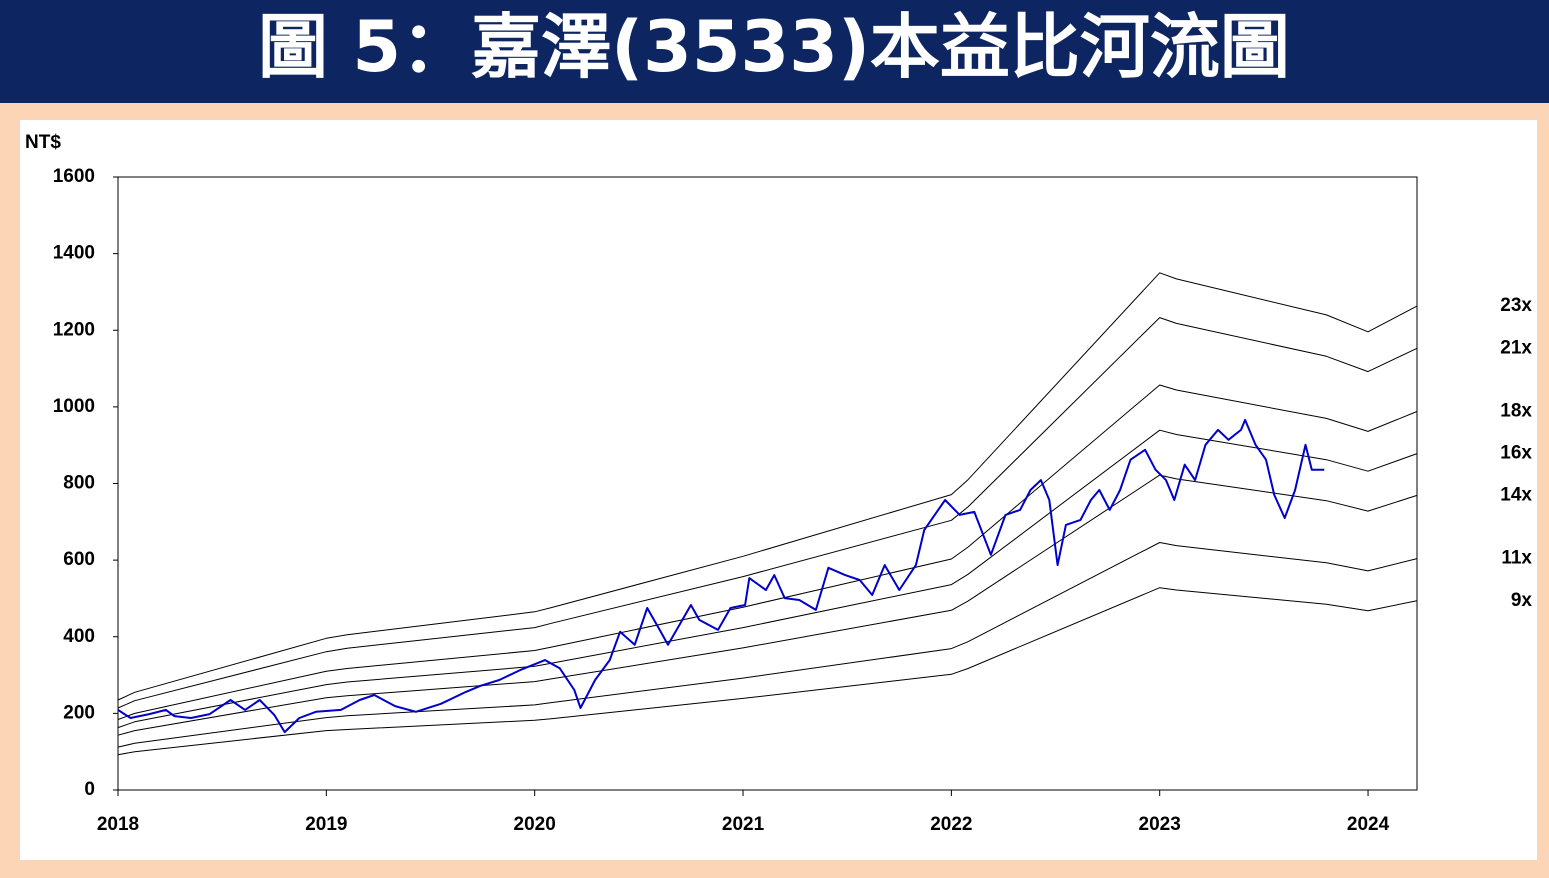 This screenshot has width=1549, height=878. What do you see at coordinates (951, 824) in the screenshot?
I see `x-tick-label: 2022` at bounding box center [951, 824].